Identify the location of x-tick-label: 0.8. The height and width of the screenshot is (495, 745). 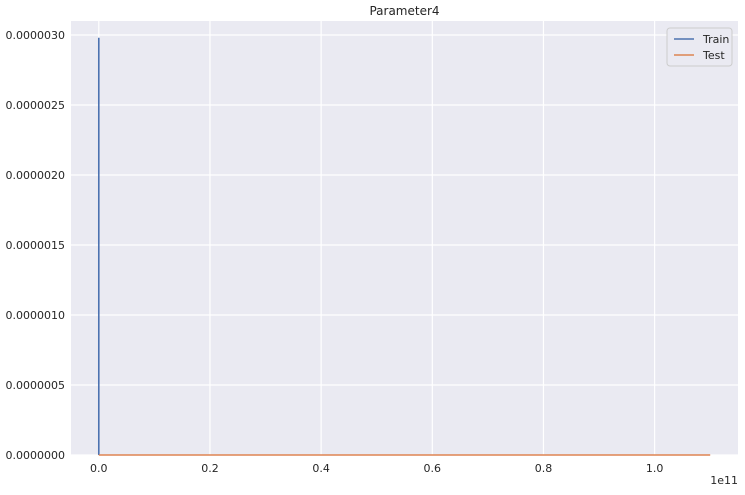
(544, 468).